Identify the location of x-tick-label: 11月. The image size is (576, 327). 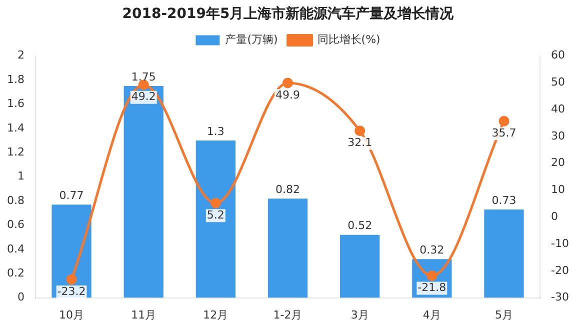
(143, 315).